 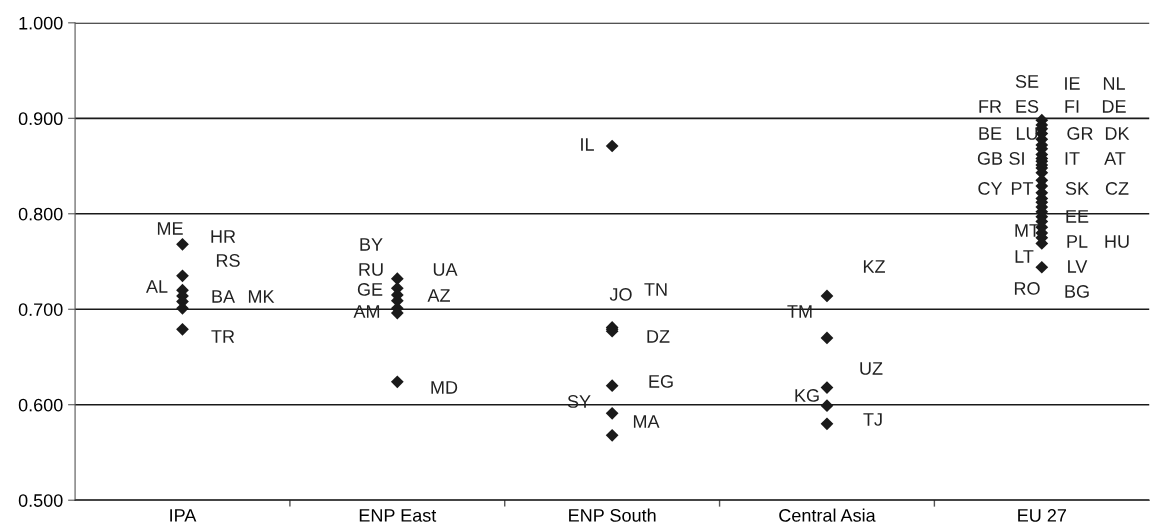 What do you see at coordinates (661, 381) in the screenshot?
I see `annotation: EG` at bounding box center [661, 381].